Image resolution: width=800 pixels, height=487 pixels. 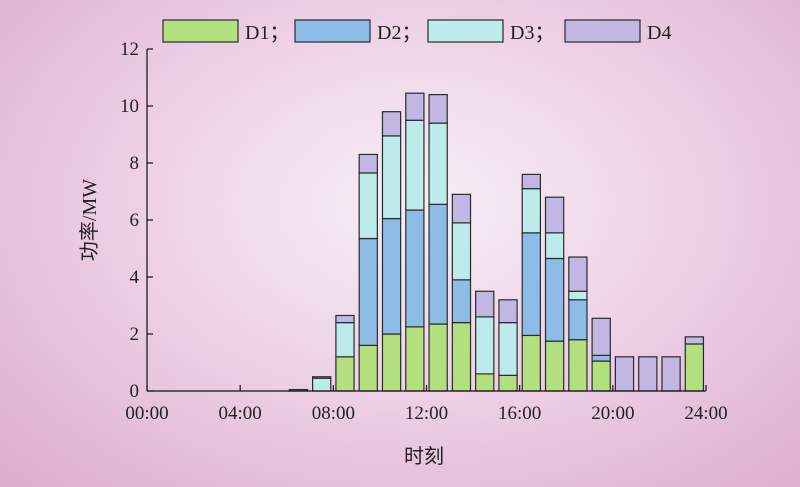 What do you see at coordinates (508, 349) in the screenshot?
I see `bar-segment-d3-h15` at bounding box center [508, 349].